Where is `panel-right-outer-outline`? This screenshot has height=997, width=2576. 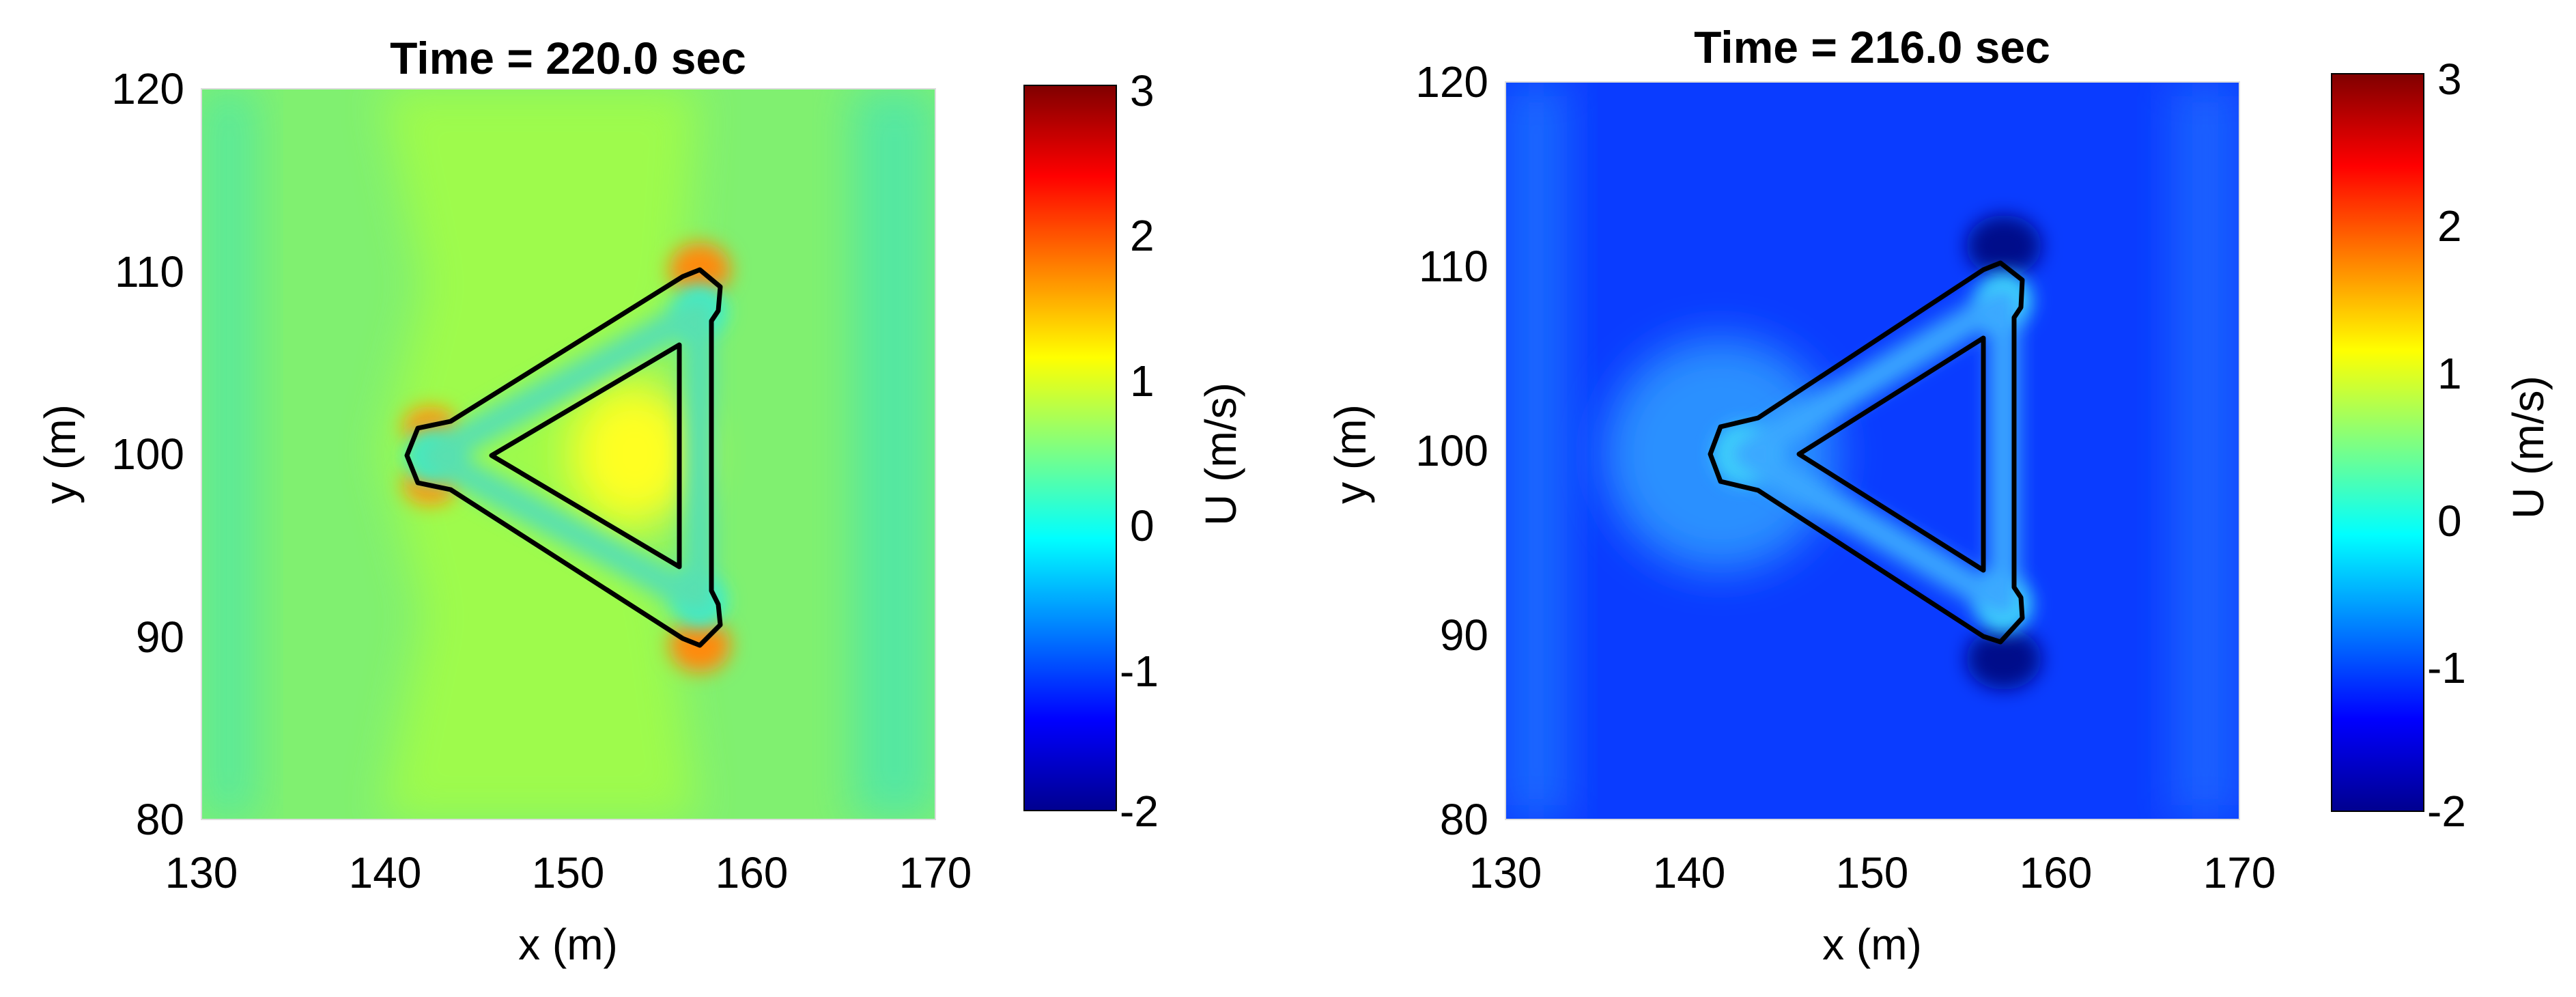 panel-right-outer-outline is located at coordinates (1866, 452).